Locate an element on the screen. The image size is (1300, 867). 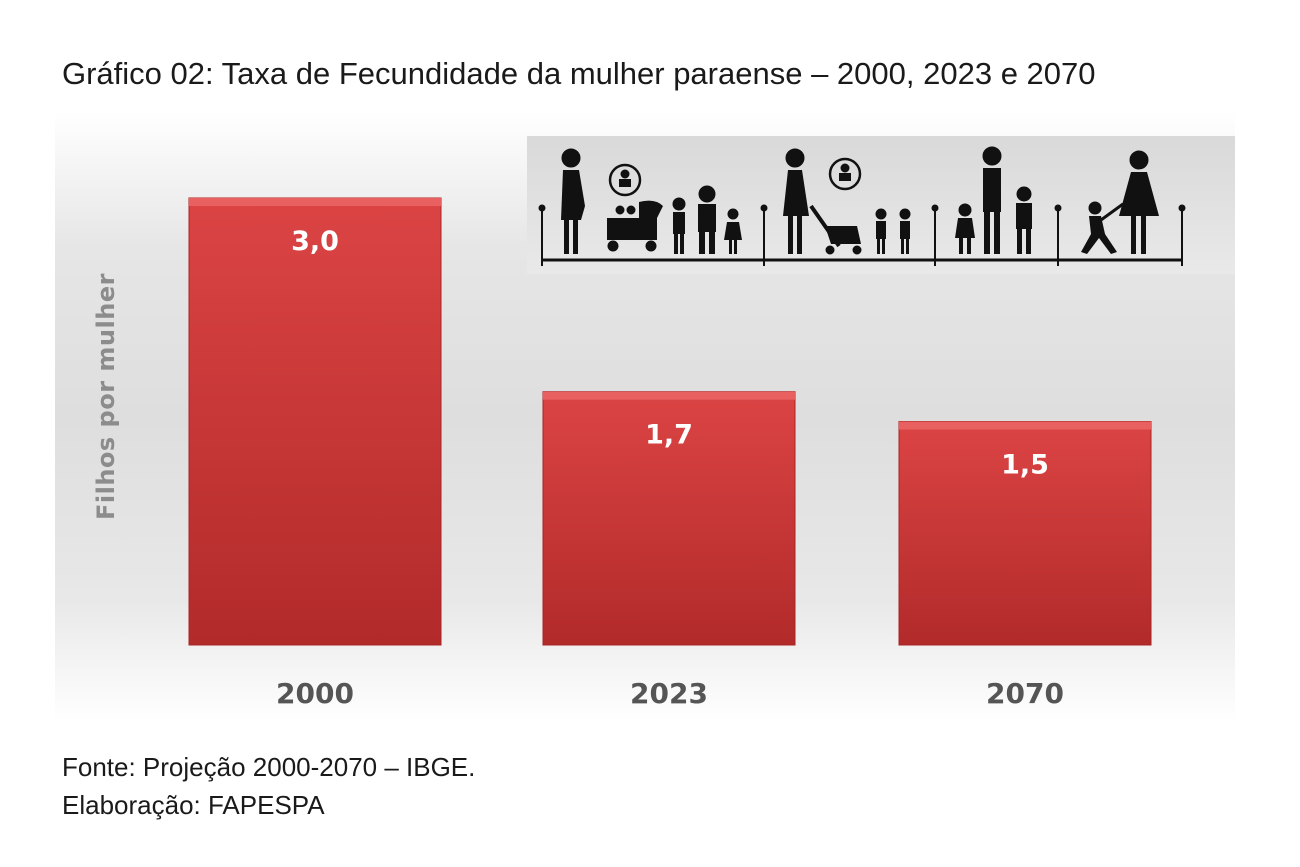
source-line: Fonte: Projeção 2000-2070 – IBGE. is located at coordinates (269, 767).